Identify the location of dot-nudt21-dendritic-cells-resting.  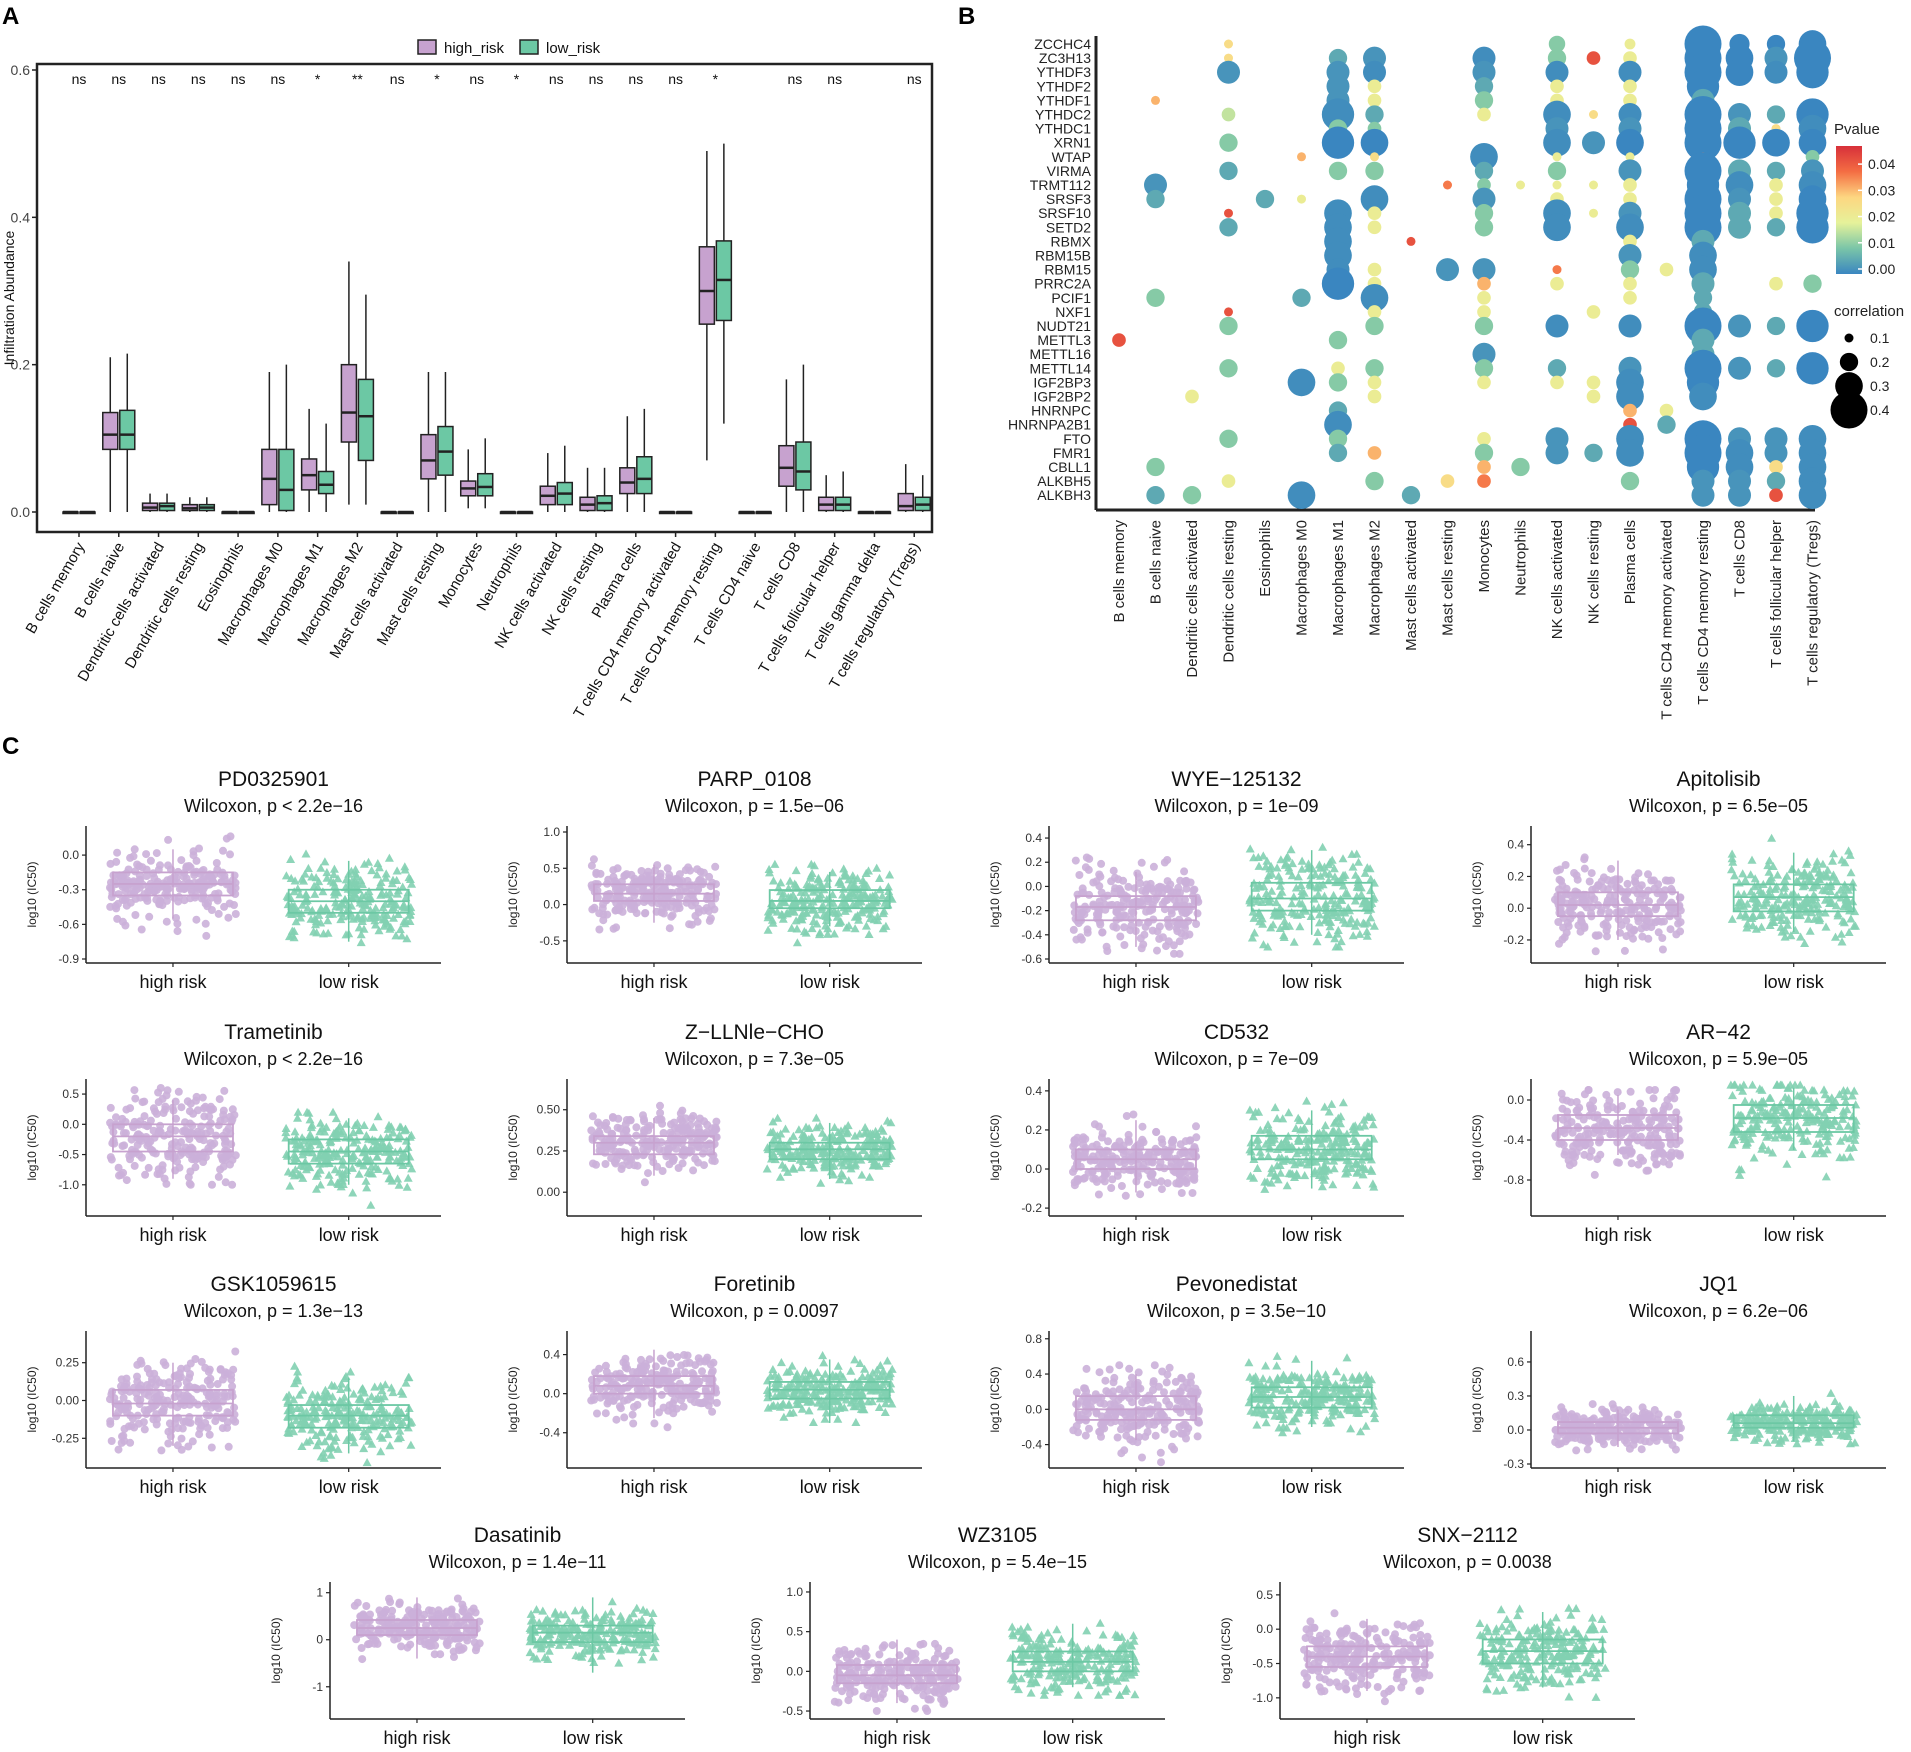
(1228, 326).